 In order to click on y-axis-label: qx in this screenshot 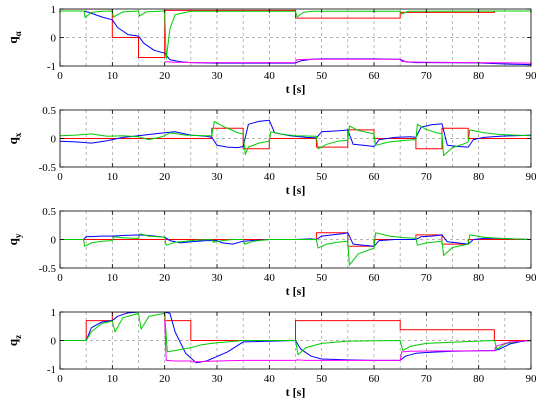, I will do `click(14, 138)`.